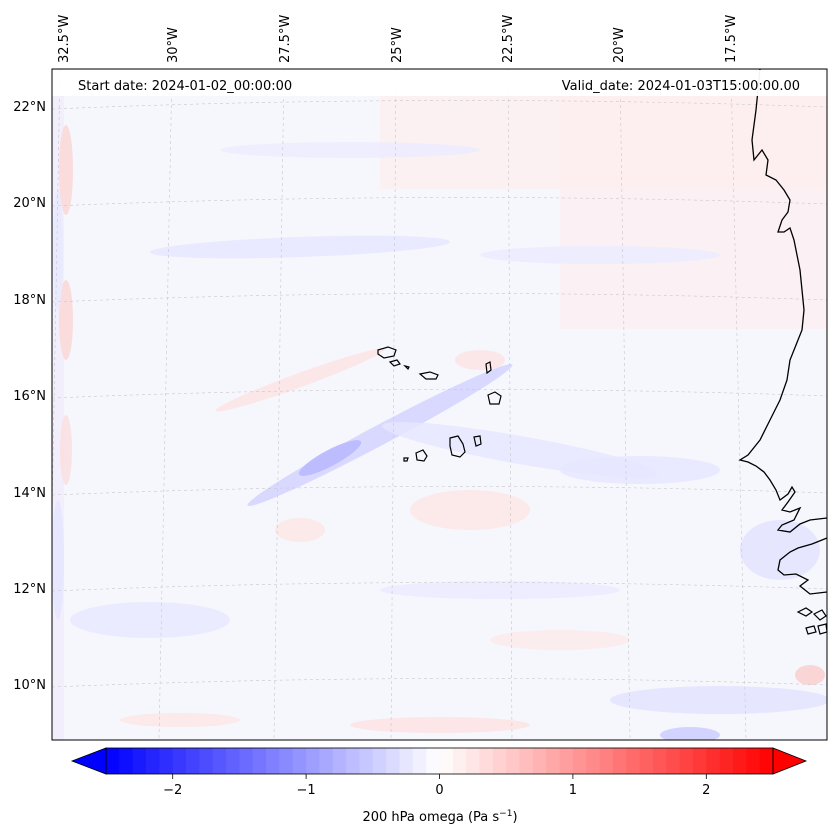 The image size is (837, 839). I want to click on colorbar-ticks: −2 −1 0 1 2, so click(436, 786).